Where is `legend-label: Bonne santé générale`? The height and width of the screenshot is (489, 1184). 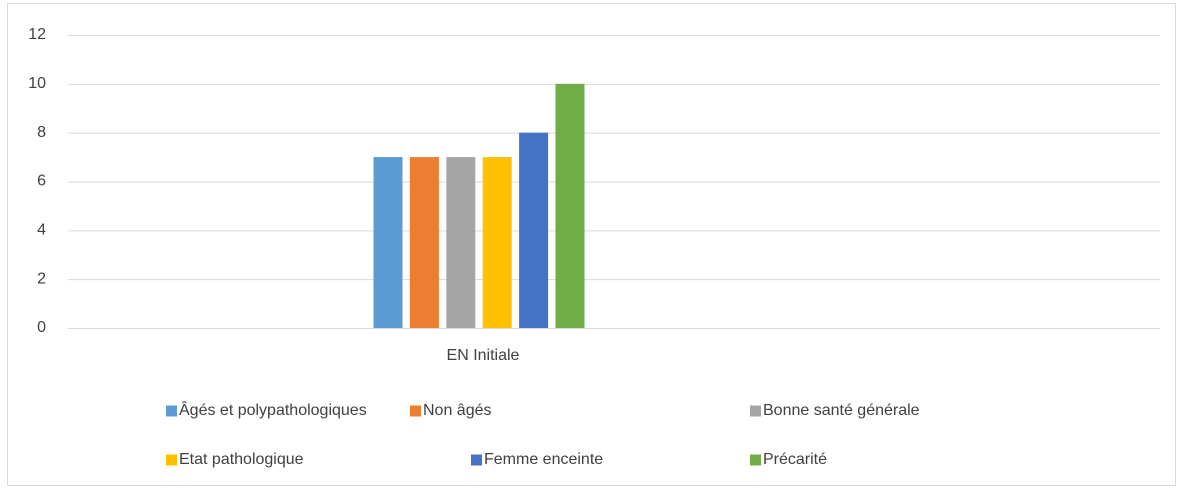
legend-label: Bonne santé générale is located at coordinates (841, 410).